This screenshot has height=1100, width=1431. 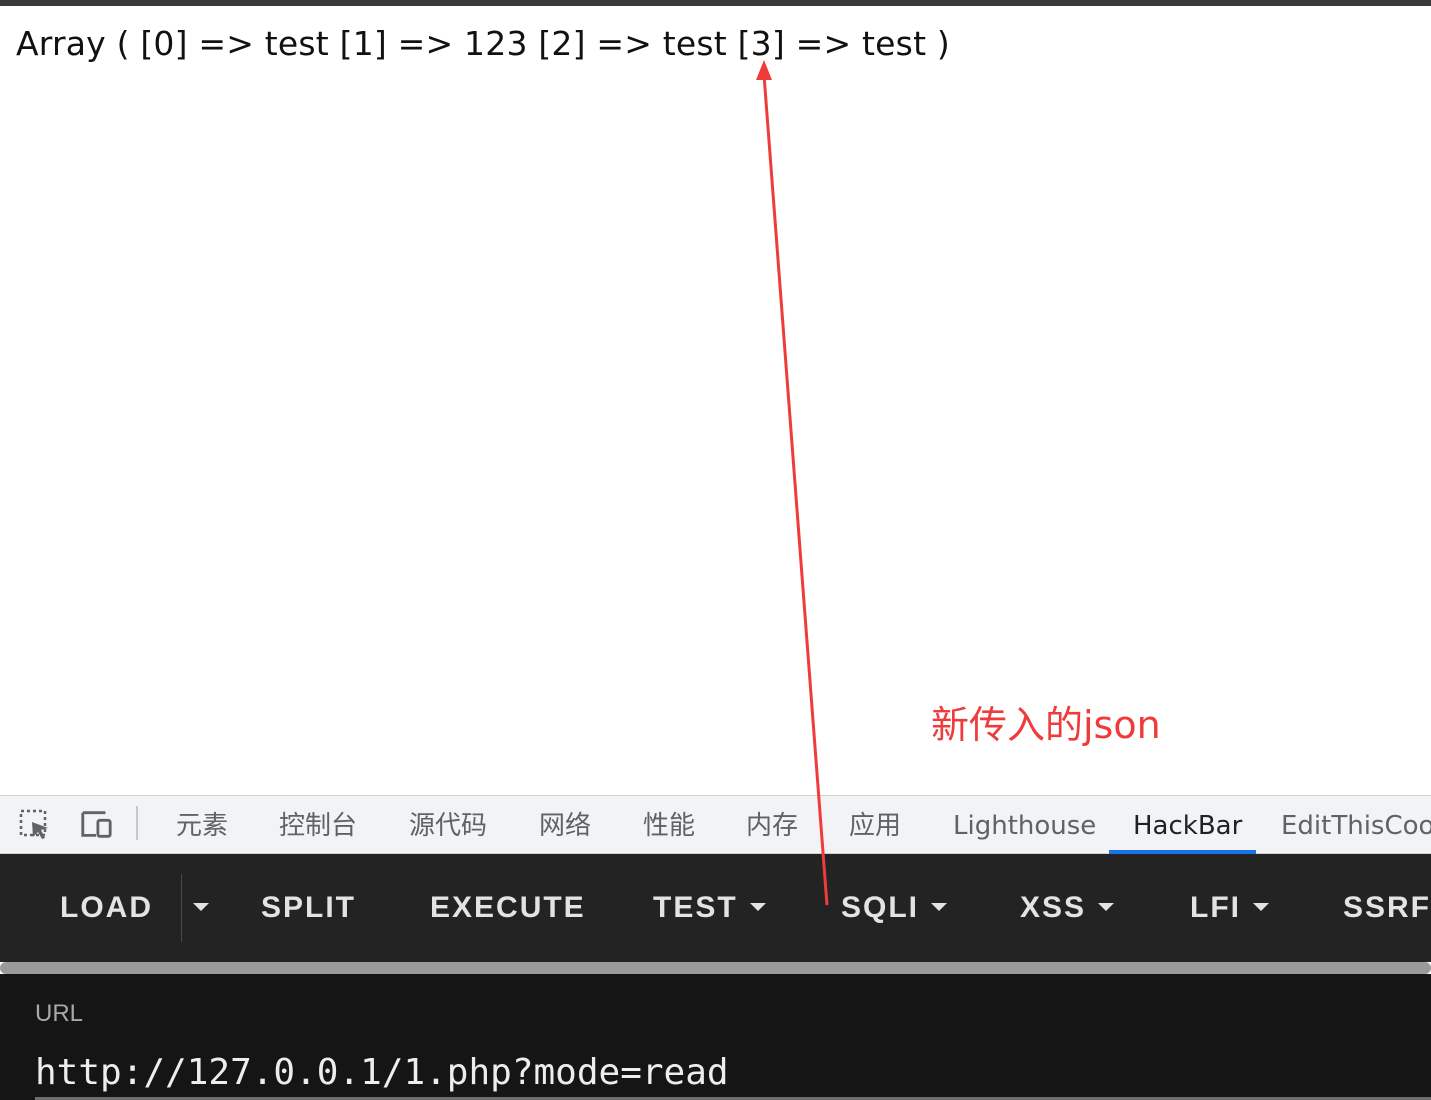 I want to click on load-button-divider, so click(x=181, y=908).